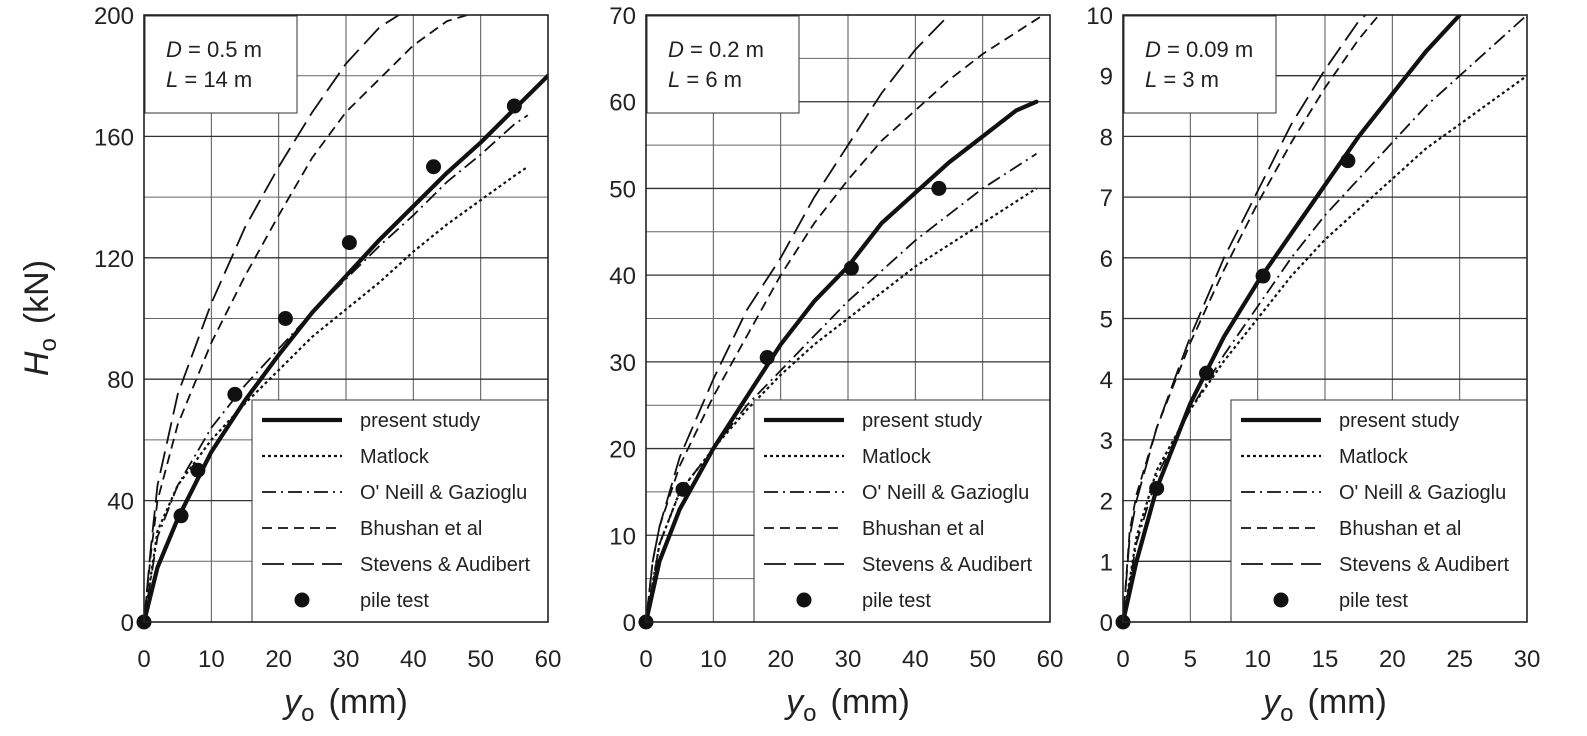 The height and width of the screenshot is (736, 1587). I want to click on x-tick-label: 25, so click(1459, 659).